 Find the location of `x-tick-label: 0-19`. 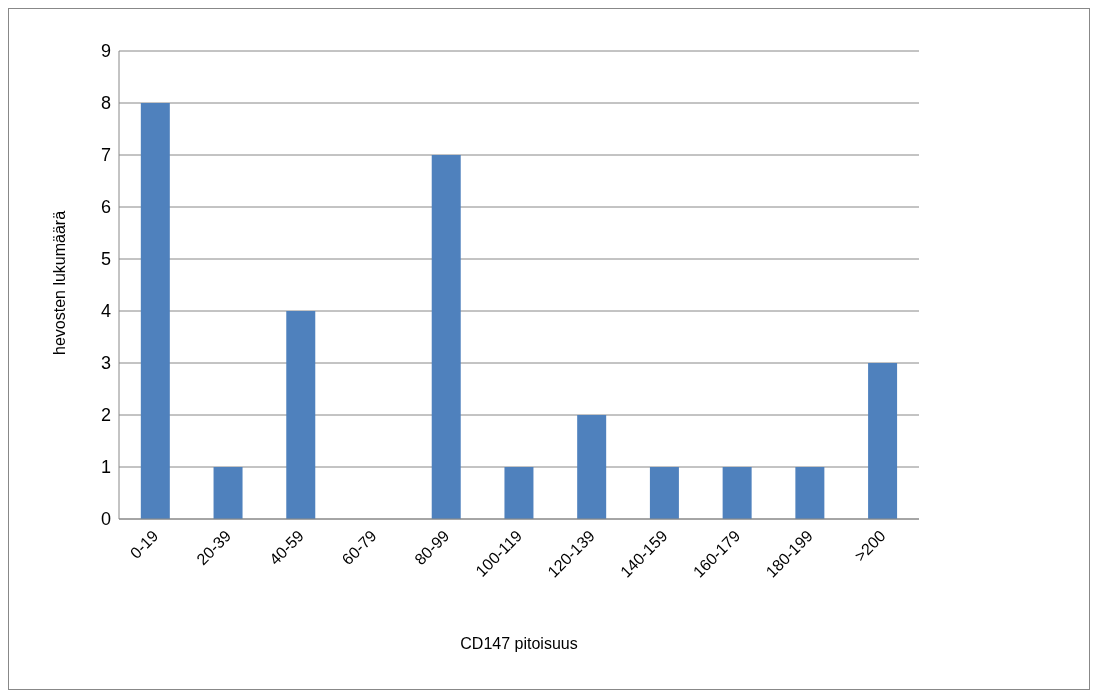

x-tick-label: 0-19 is located at coordinates (144, 544).